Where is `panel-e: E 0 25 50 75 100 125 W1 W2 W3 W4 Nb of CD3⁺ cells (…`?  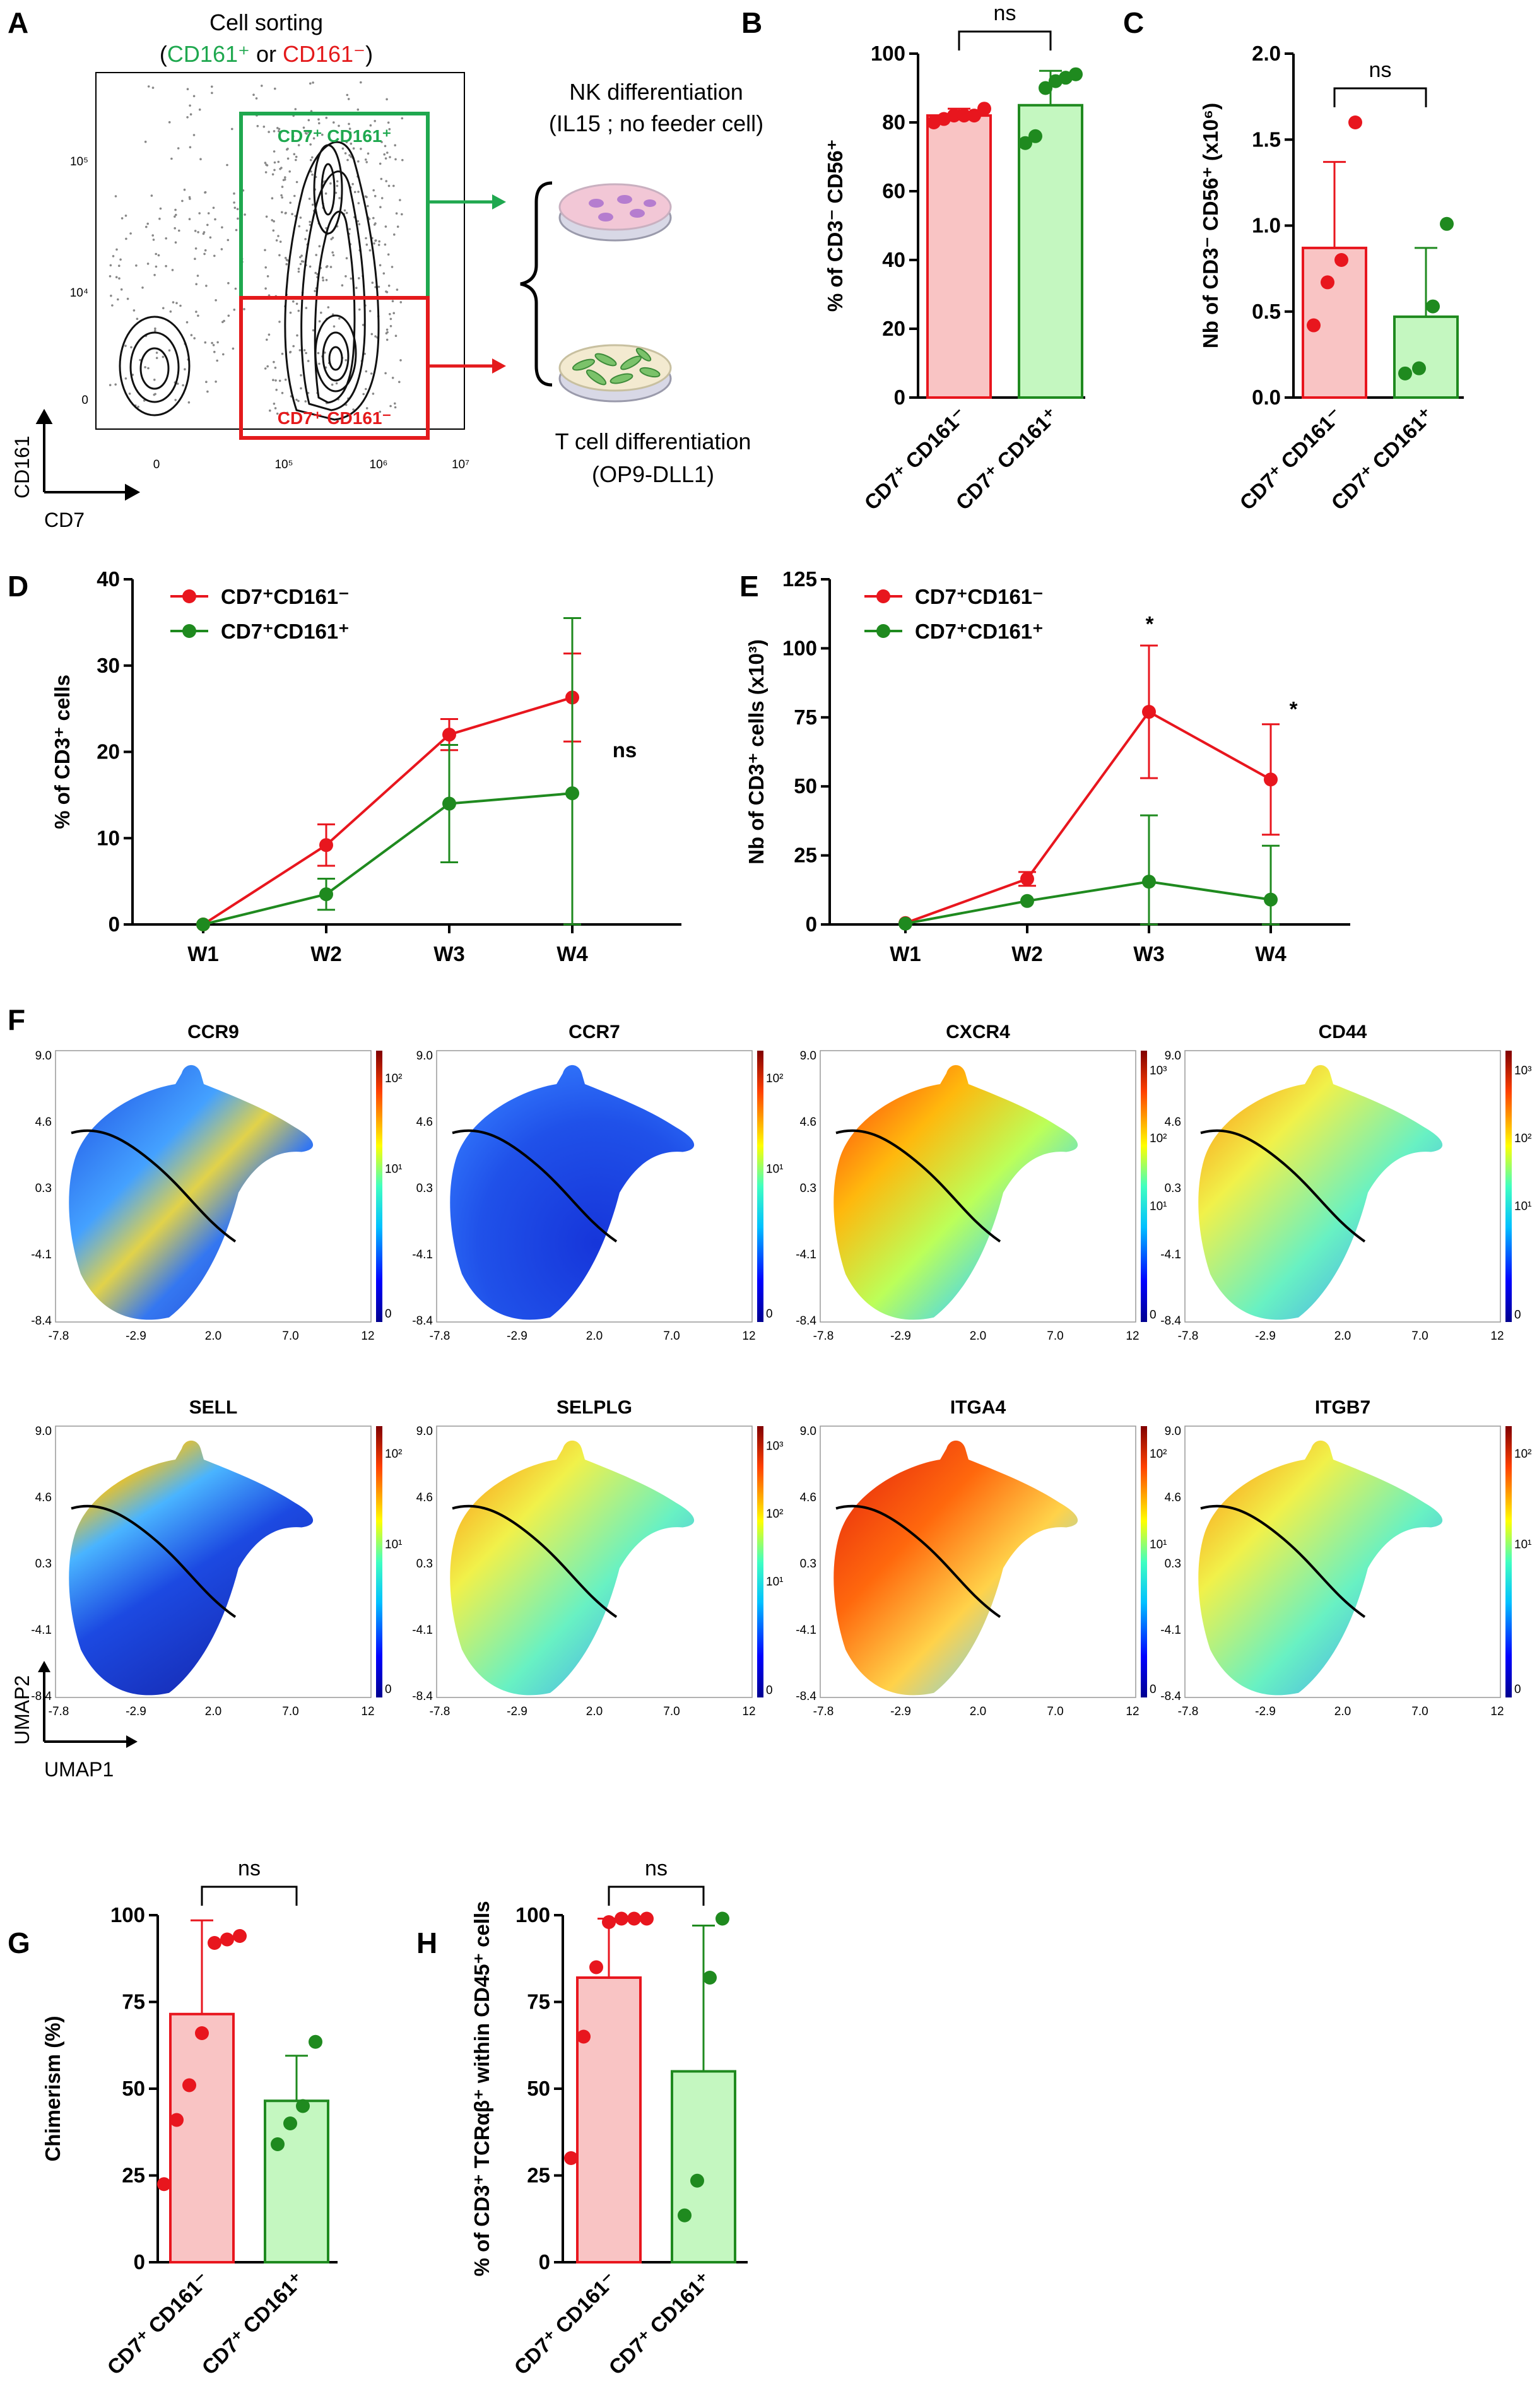
panel-e: E 0 25 50 75 100 125 W1 W2 W3 W4 Nb of CD3⁺ cells (… is located at coordinates (1044, 766).